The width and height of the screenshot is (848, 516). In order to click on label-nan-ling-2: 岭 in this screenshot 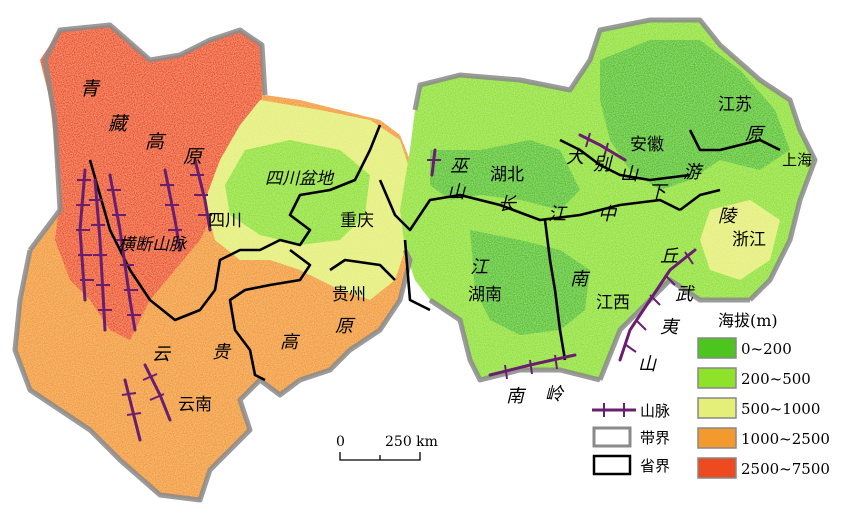, I will do `click(555, 394)`.